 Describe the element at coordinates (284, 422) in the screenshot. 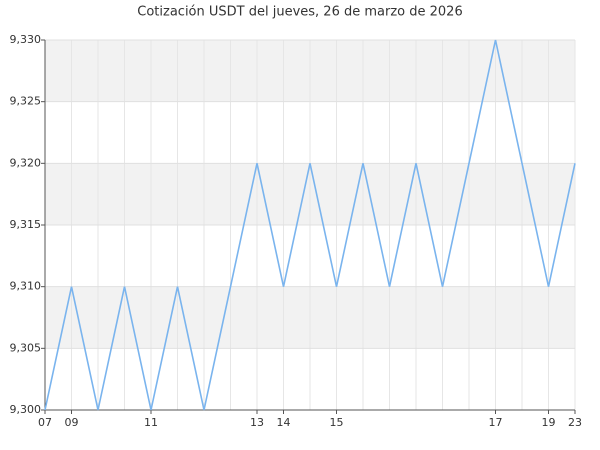

I see `x-tick-label: 14` at that location.